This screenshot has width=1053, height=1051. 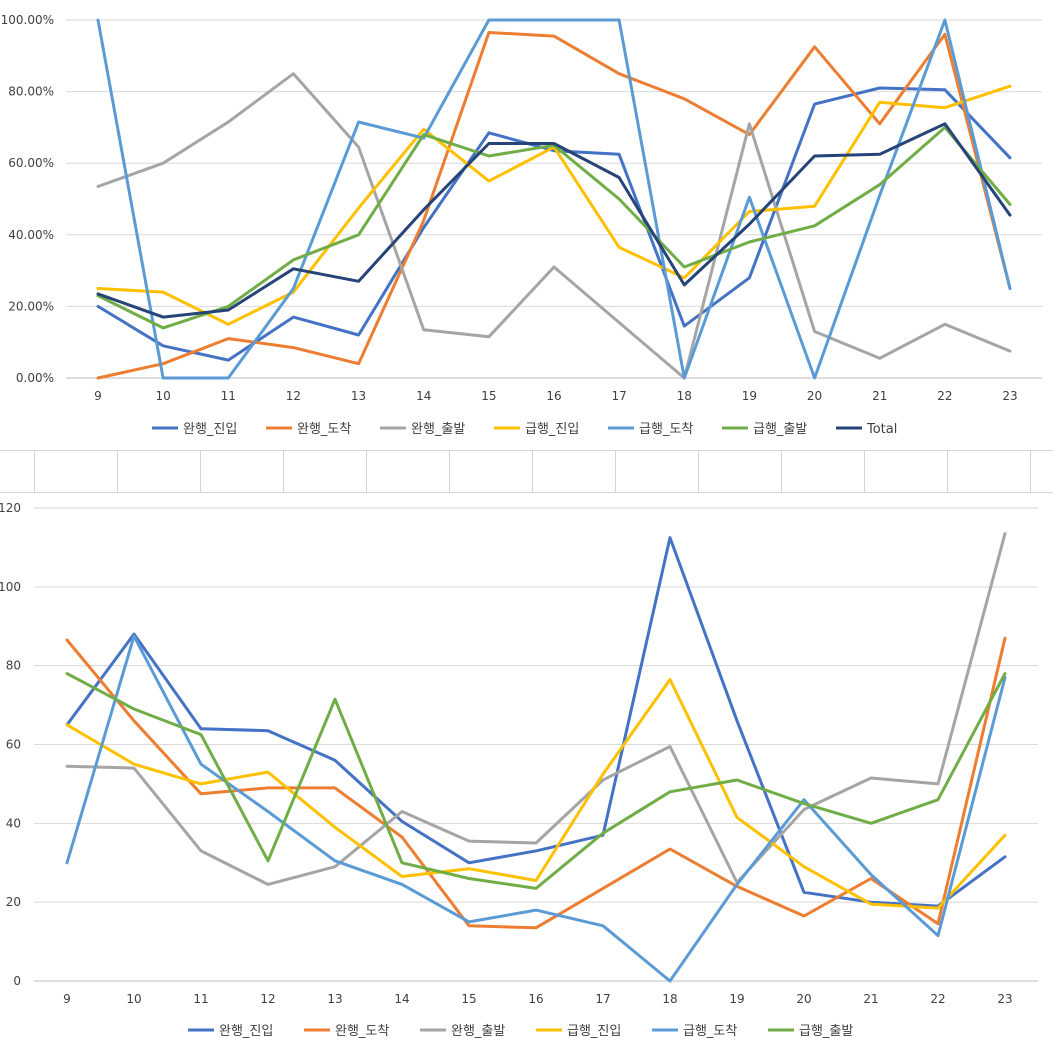 What do you see at coordinates (17, 981) in the screenshot?
I see `y-tick-label: 0` at bounding box center [17, 981].